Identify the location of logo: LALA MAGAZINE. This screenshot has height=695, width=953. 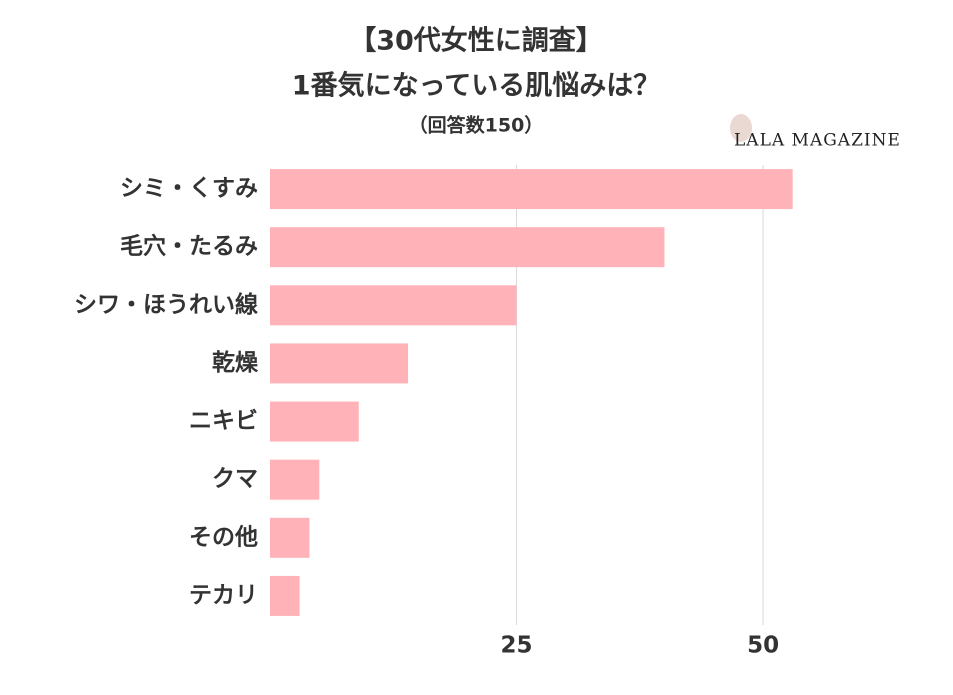
(817, 141).